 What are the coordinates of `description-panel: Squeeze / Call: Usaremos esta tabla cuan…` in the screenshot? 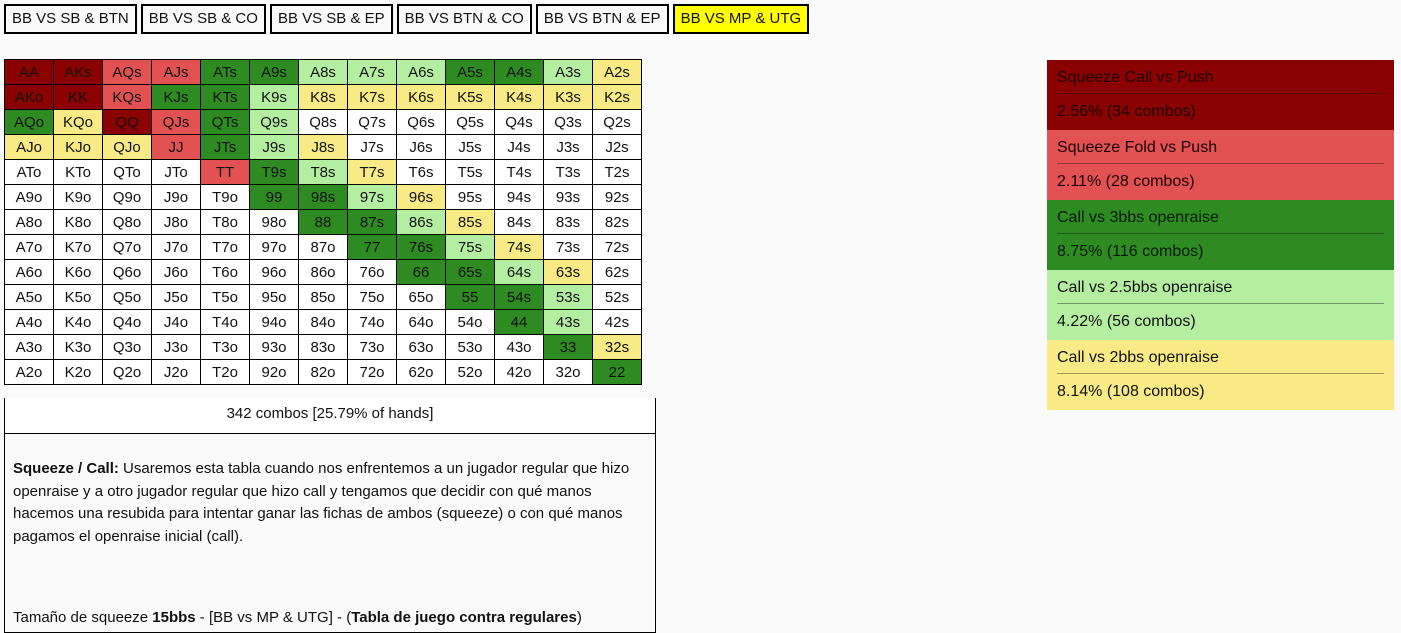 It's located at (330, 533).